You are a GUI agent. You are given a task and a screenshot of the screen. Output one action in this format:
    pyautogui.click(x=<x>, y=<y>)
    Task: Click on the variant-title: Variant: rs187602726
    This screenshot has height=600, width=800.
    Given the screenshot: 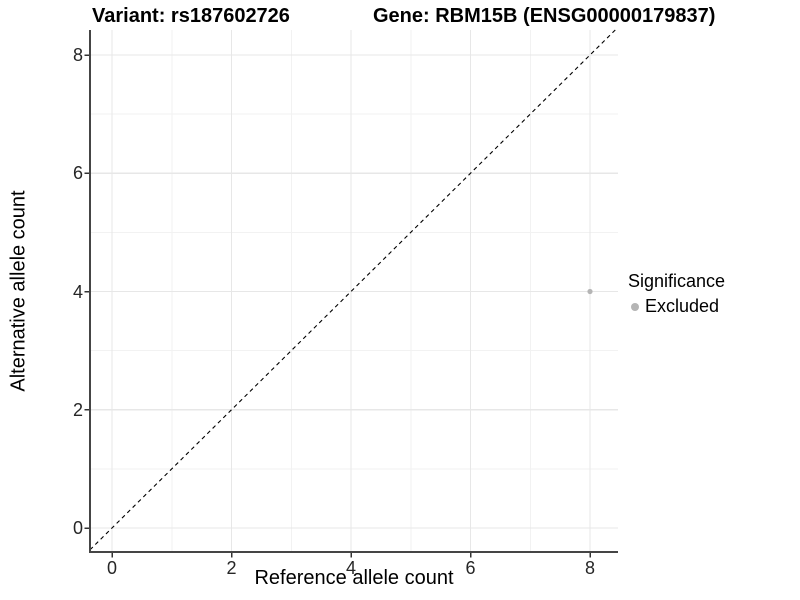 What is the action you would take?
    pyautogui.click(x=191, y=16)
    